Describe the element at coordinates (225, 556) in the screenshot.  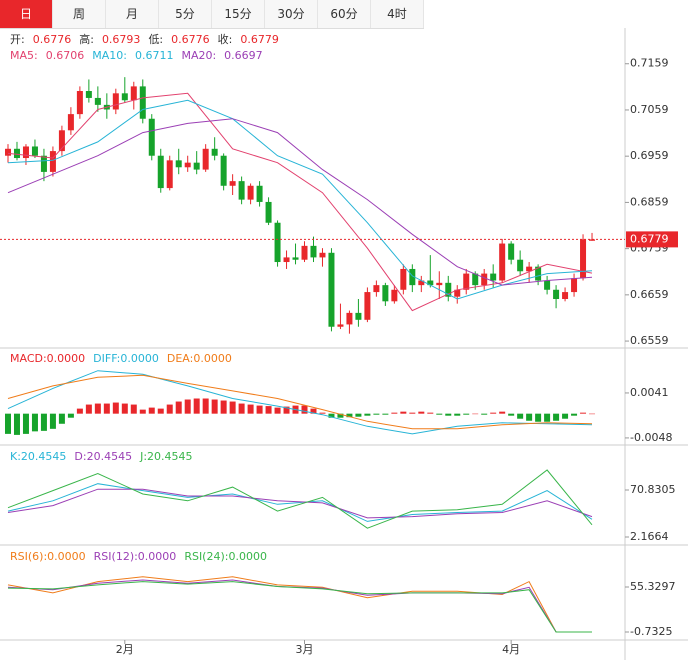
I see `legend-entry: RSI(24):0.0000` at that location.